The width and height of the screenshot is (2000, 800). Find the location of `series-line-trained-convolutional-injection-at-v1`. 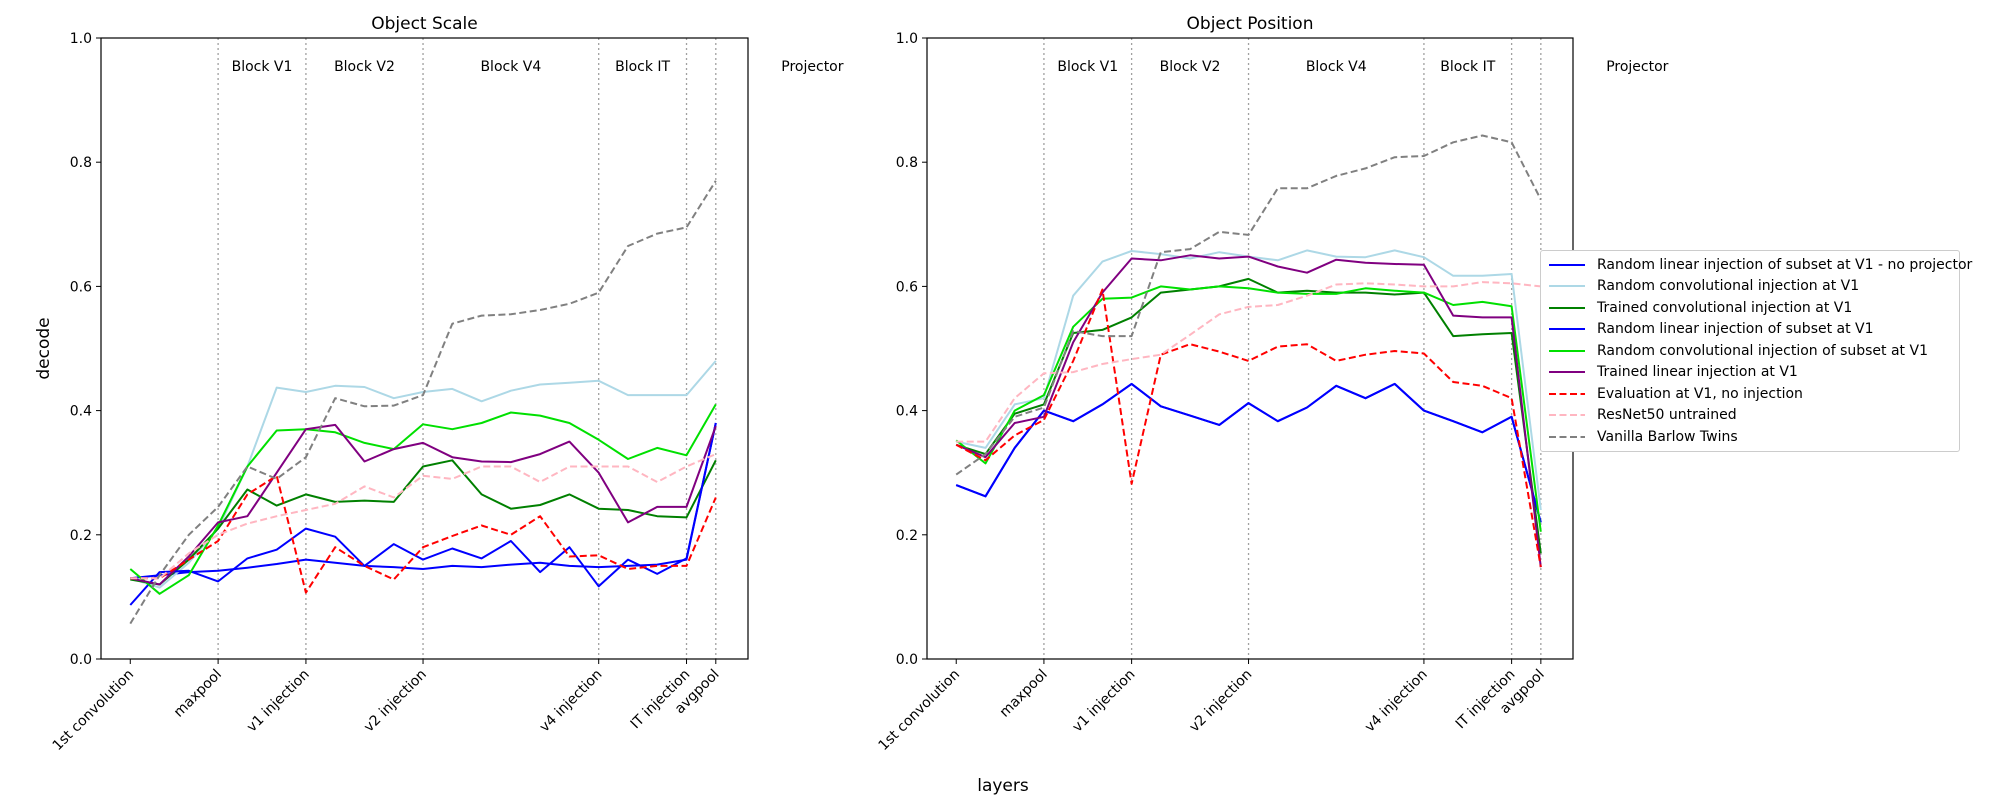

series-line-trained-convolutional-injection-at-v1 is located at coordinates (423, 522).